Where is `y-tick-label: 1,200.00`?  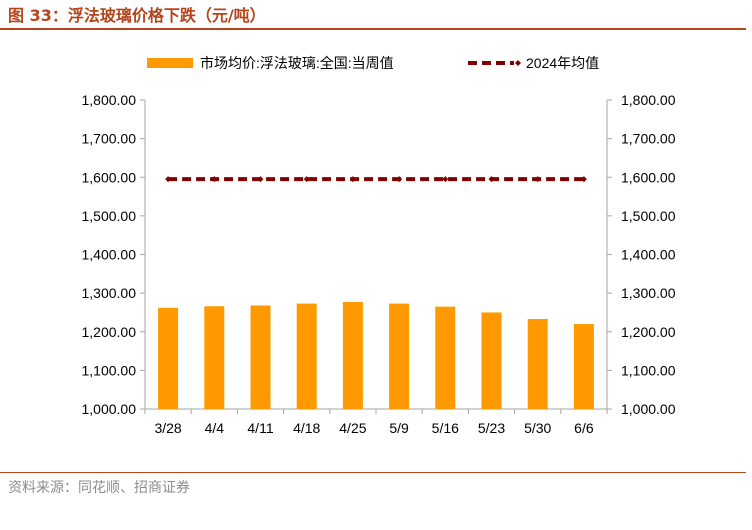 y-tick-label: 1,200.00 is located at coordinates (109, 332).